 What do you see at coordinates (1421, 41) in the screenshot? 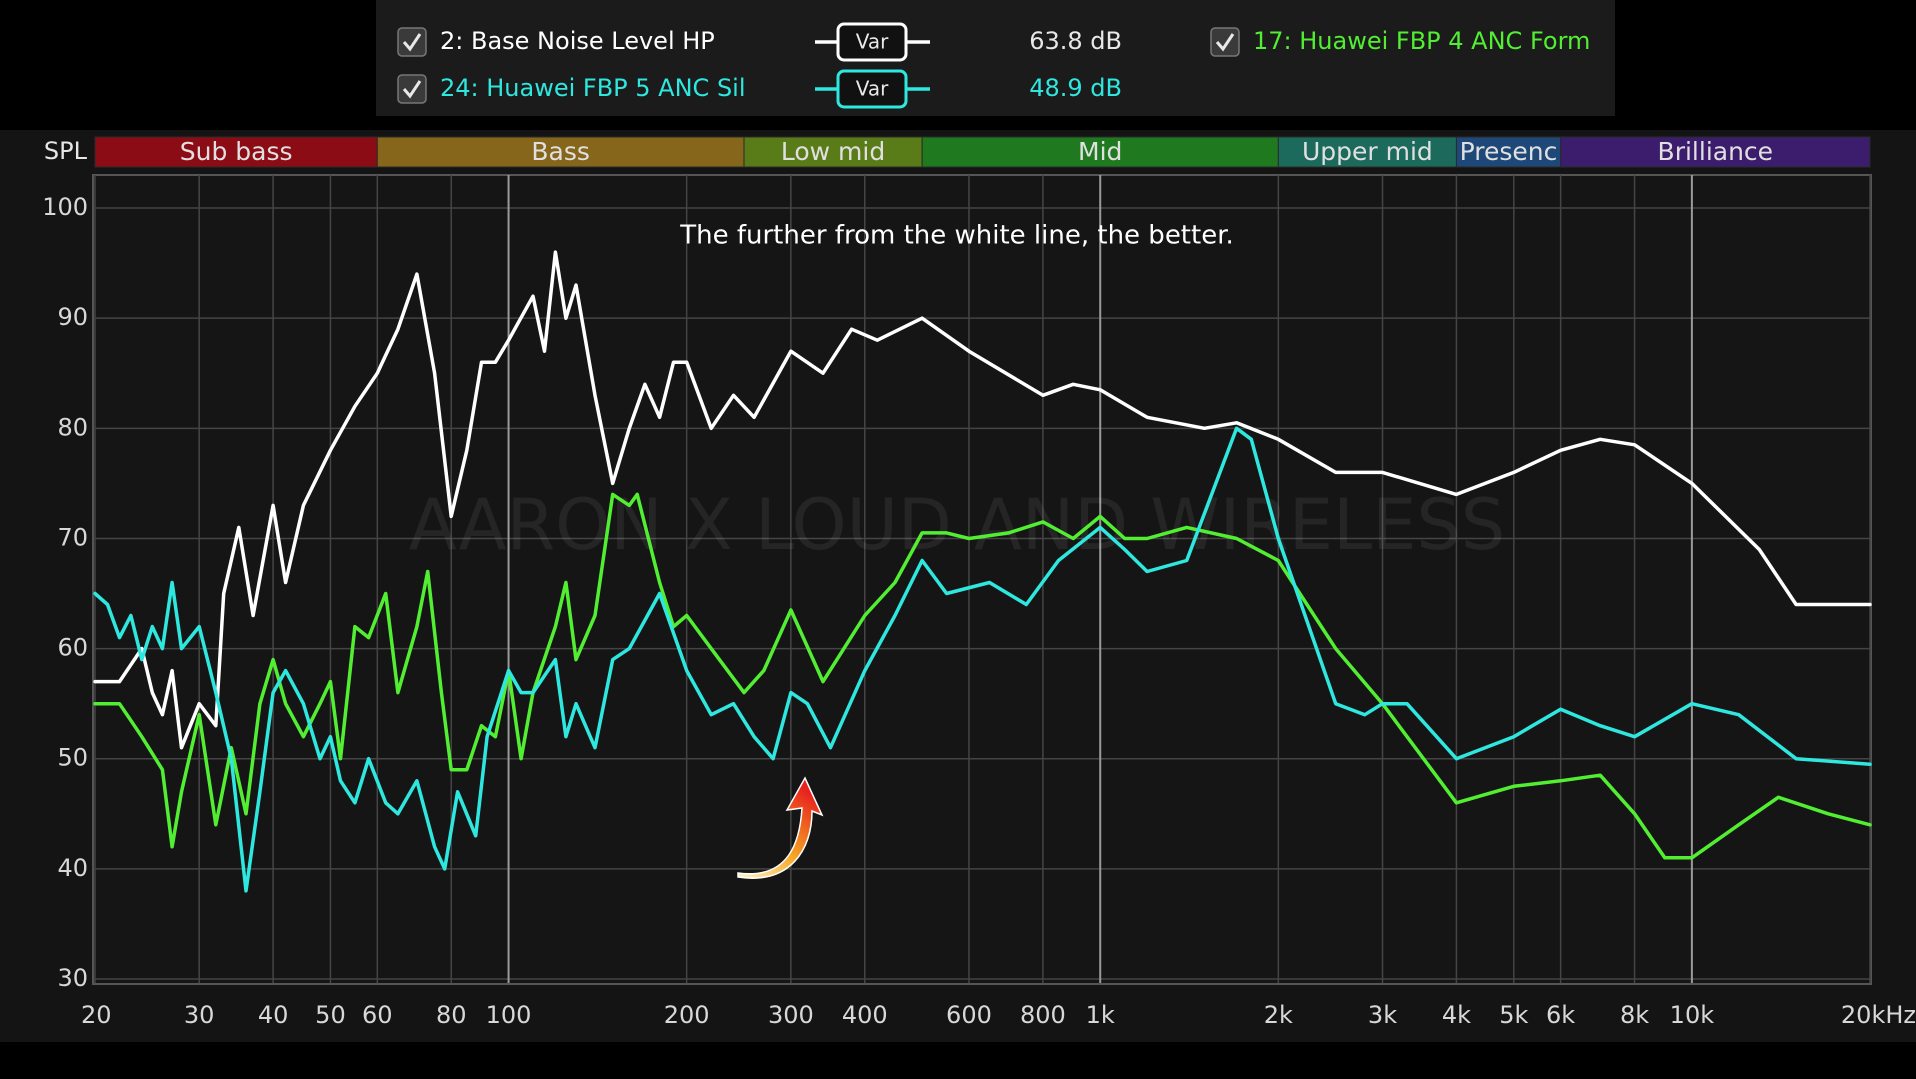
I see `legend-label: 17: Huawei FBP 4 ANC Form` at bounding box center [1421, 41].